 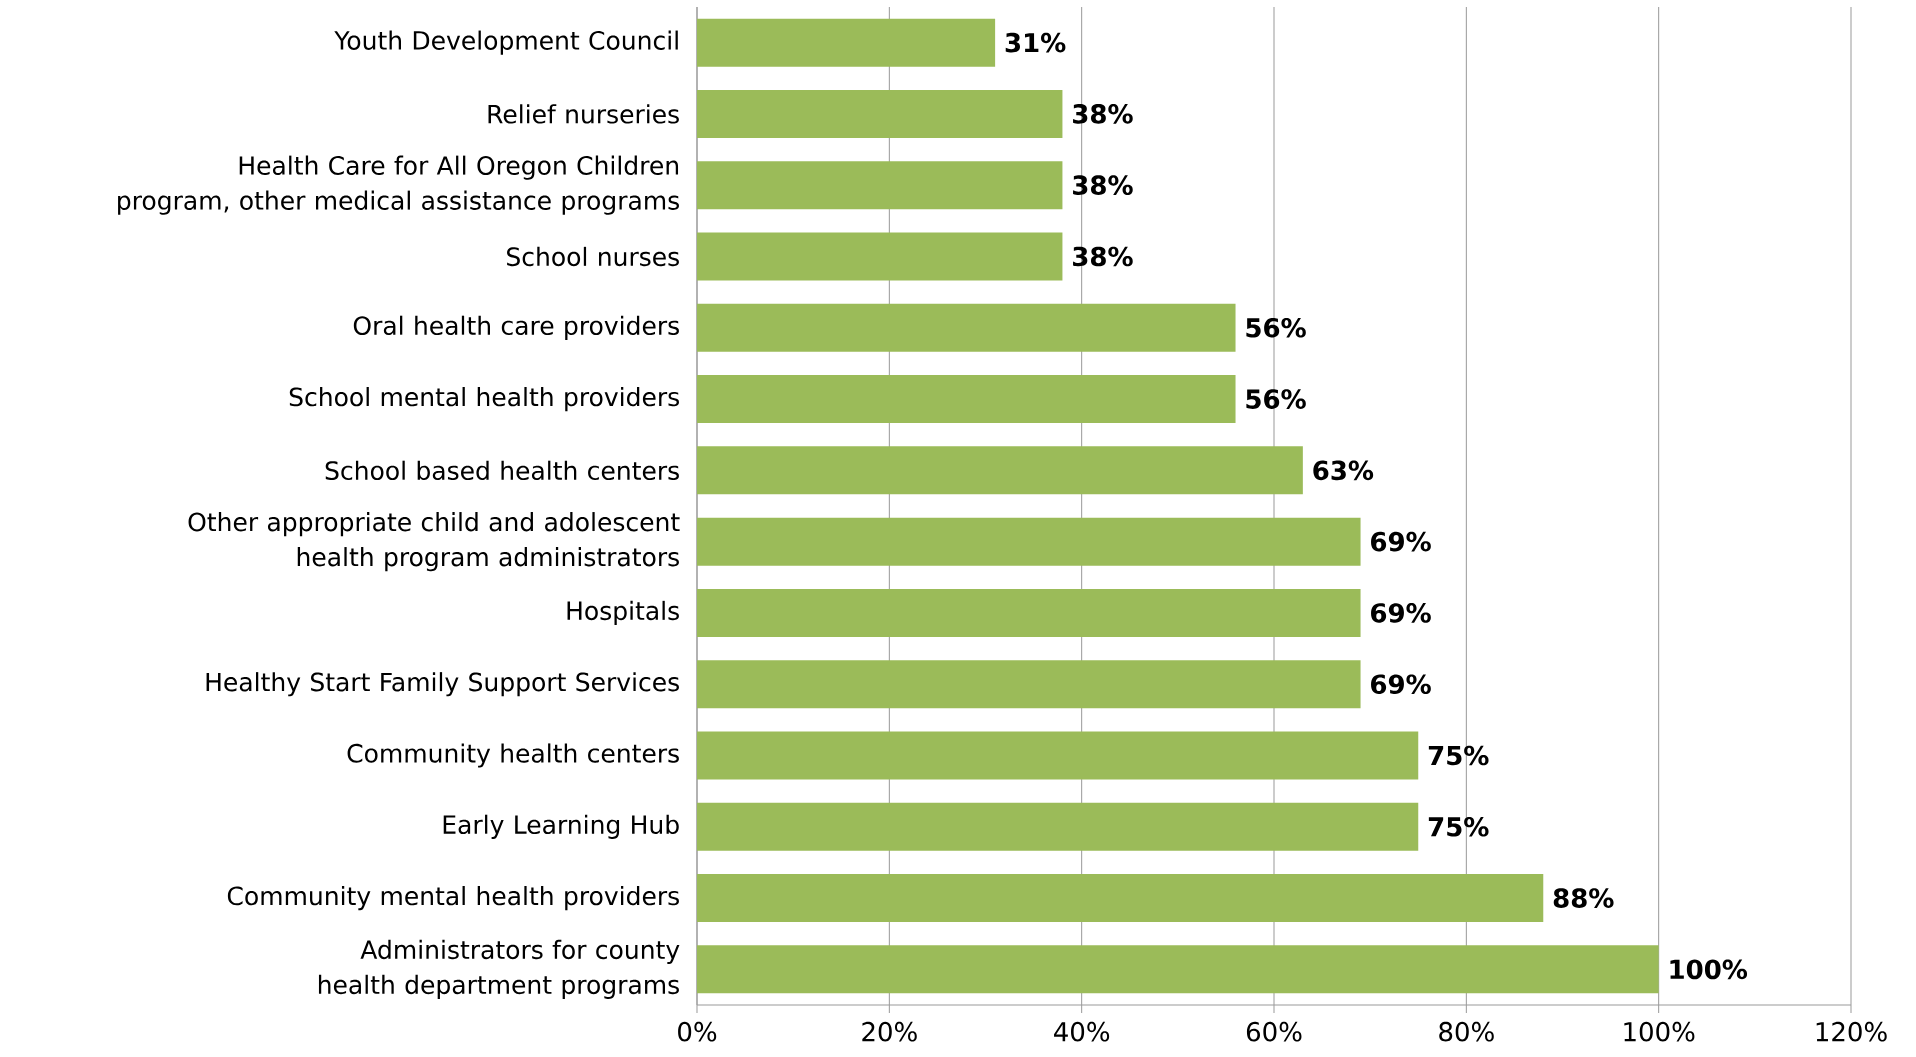 What do you see at coordinates (1659, 1031) in the screenshot?
I see `x-tick-label: 100%` at bounding box center [1659, 1031].